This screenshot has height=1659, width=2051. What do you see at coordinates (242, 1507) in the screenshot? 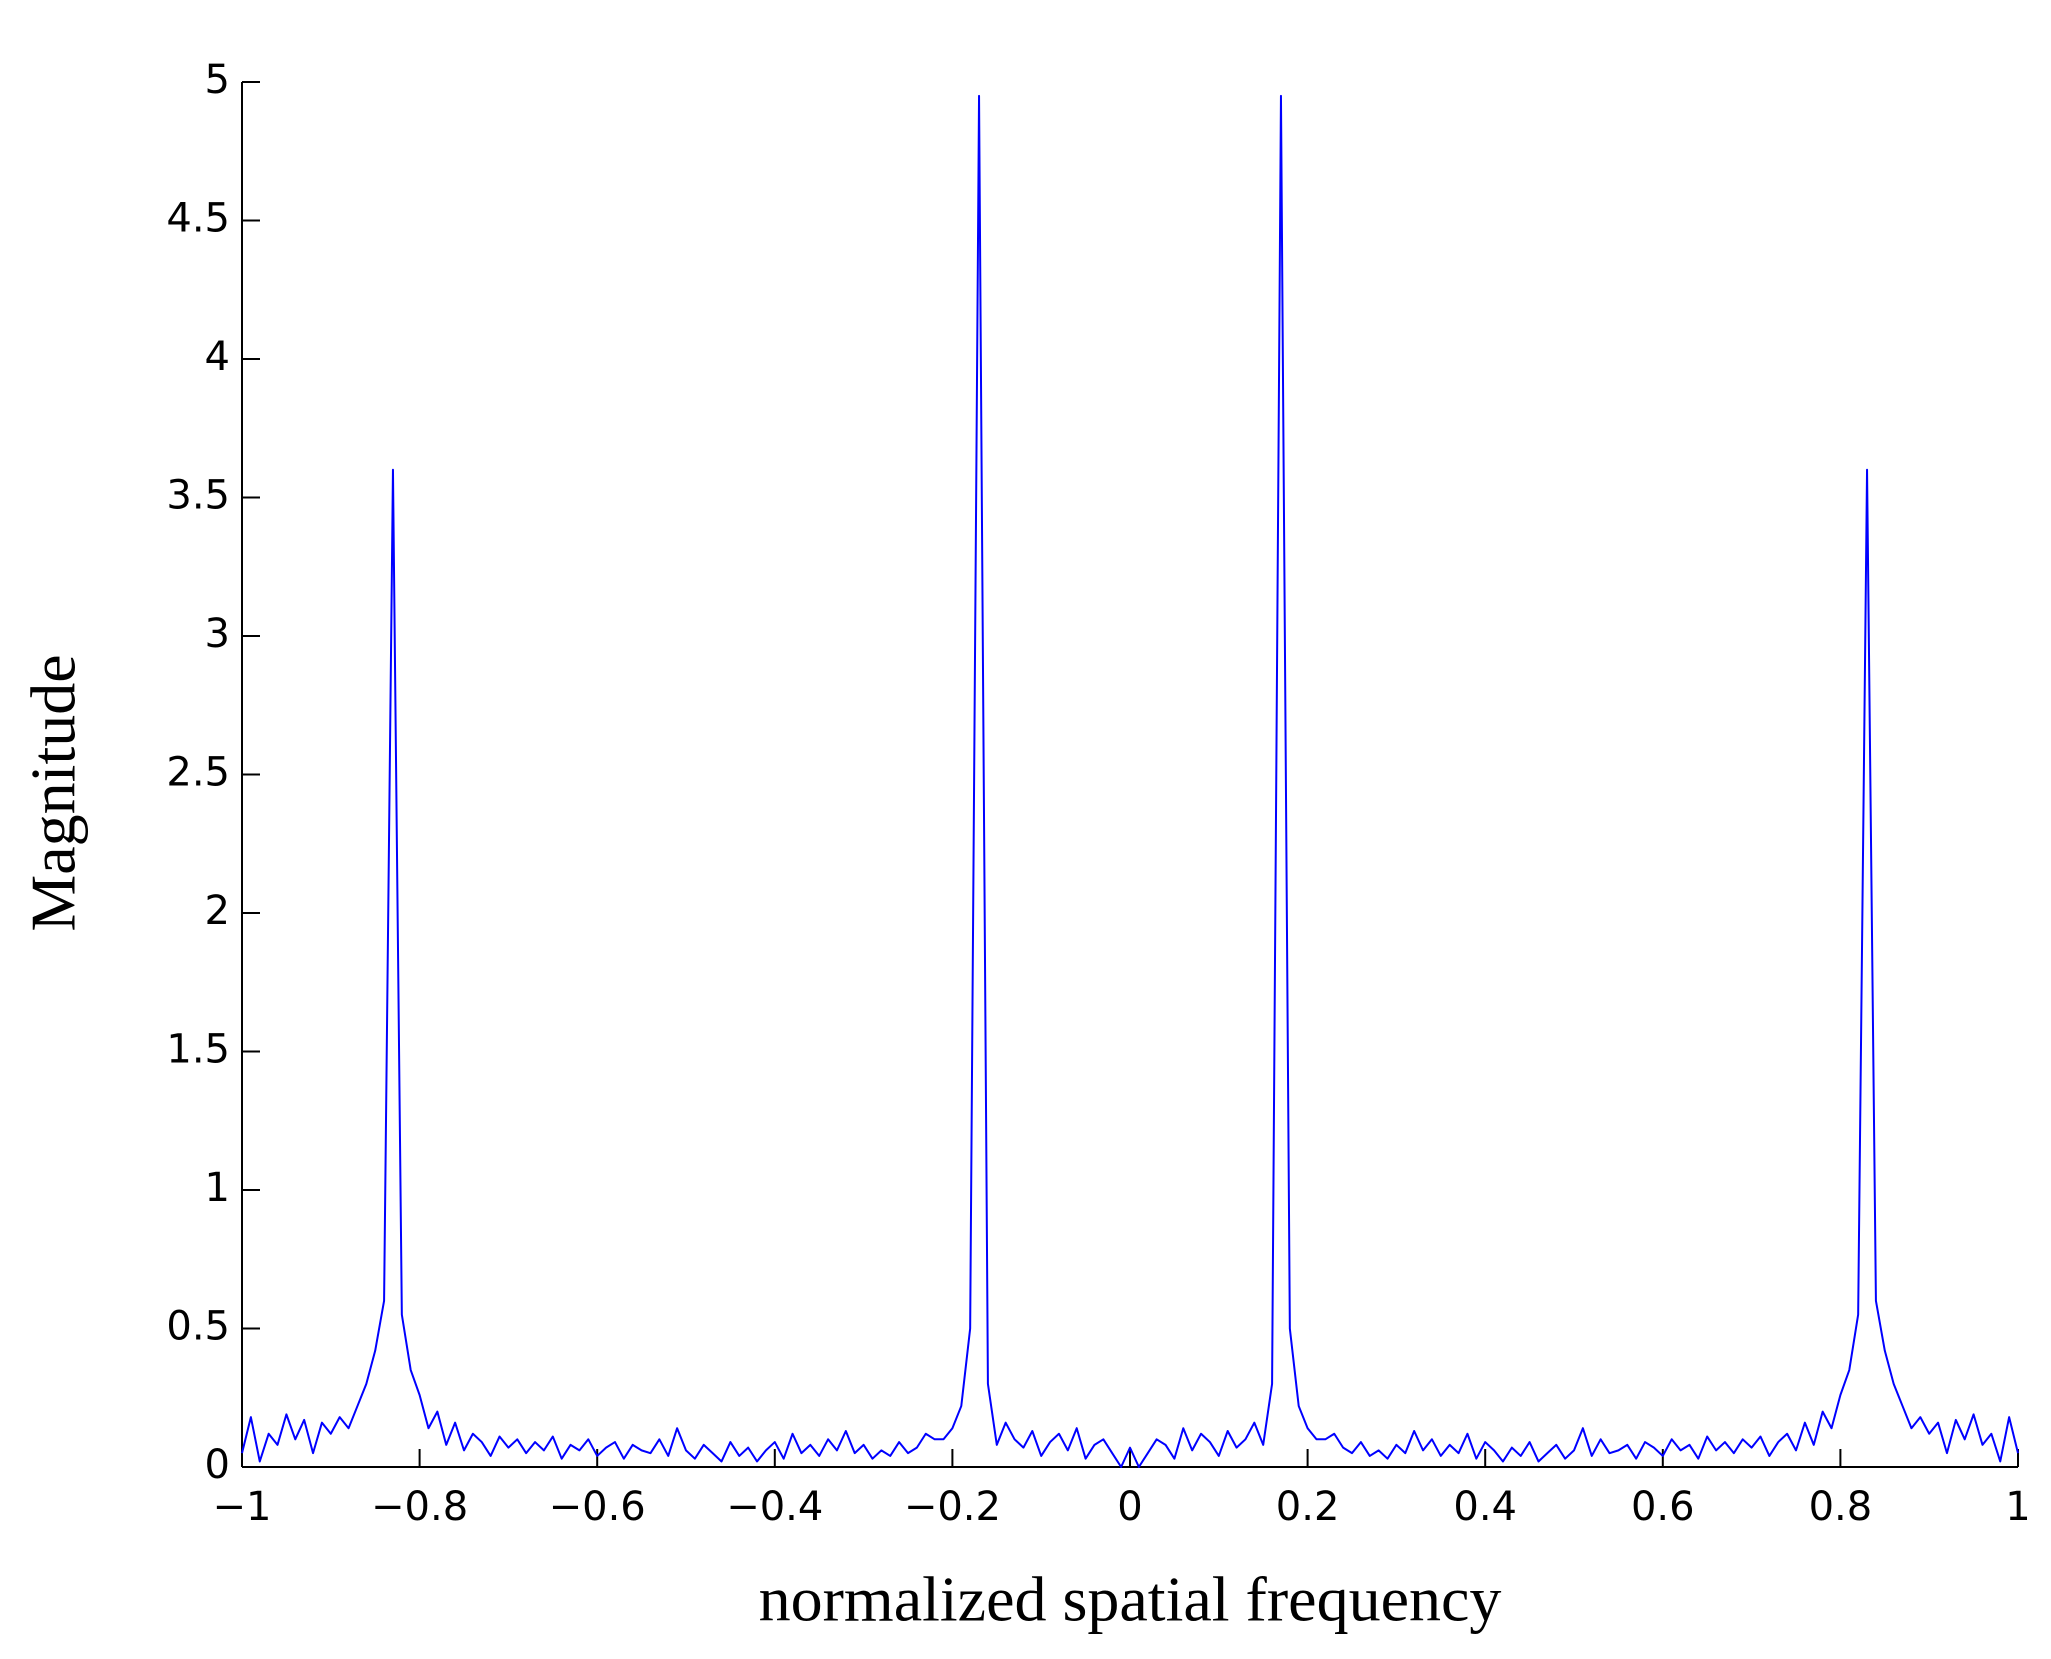
I see `x-tick-label: −1` at bounding box center [242, 1507].